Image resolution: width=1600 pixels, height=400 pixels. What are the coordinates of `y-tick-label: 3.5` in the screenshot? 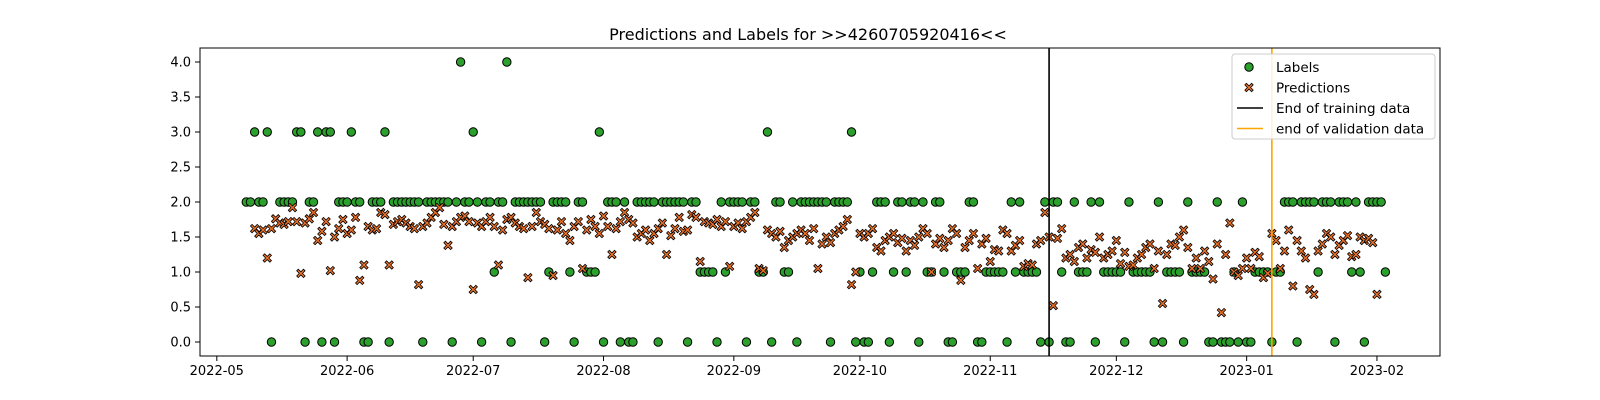 It's located at (180, 98).